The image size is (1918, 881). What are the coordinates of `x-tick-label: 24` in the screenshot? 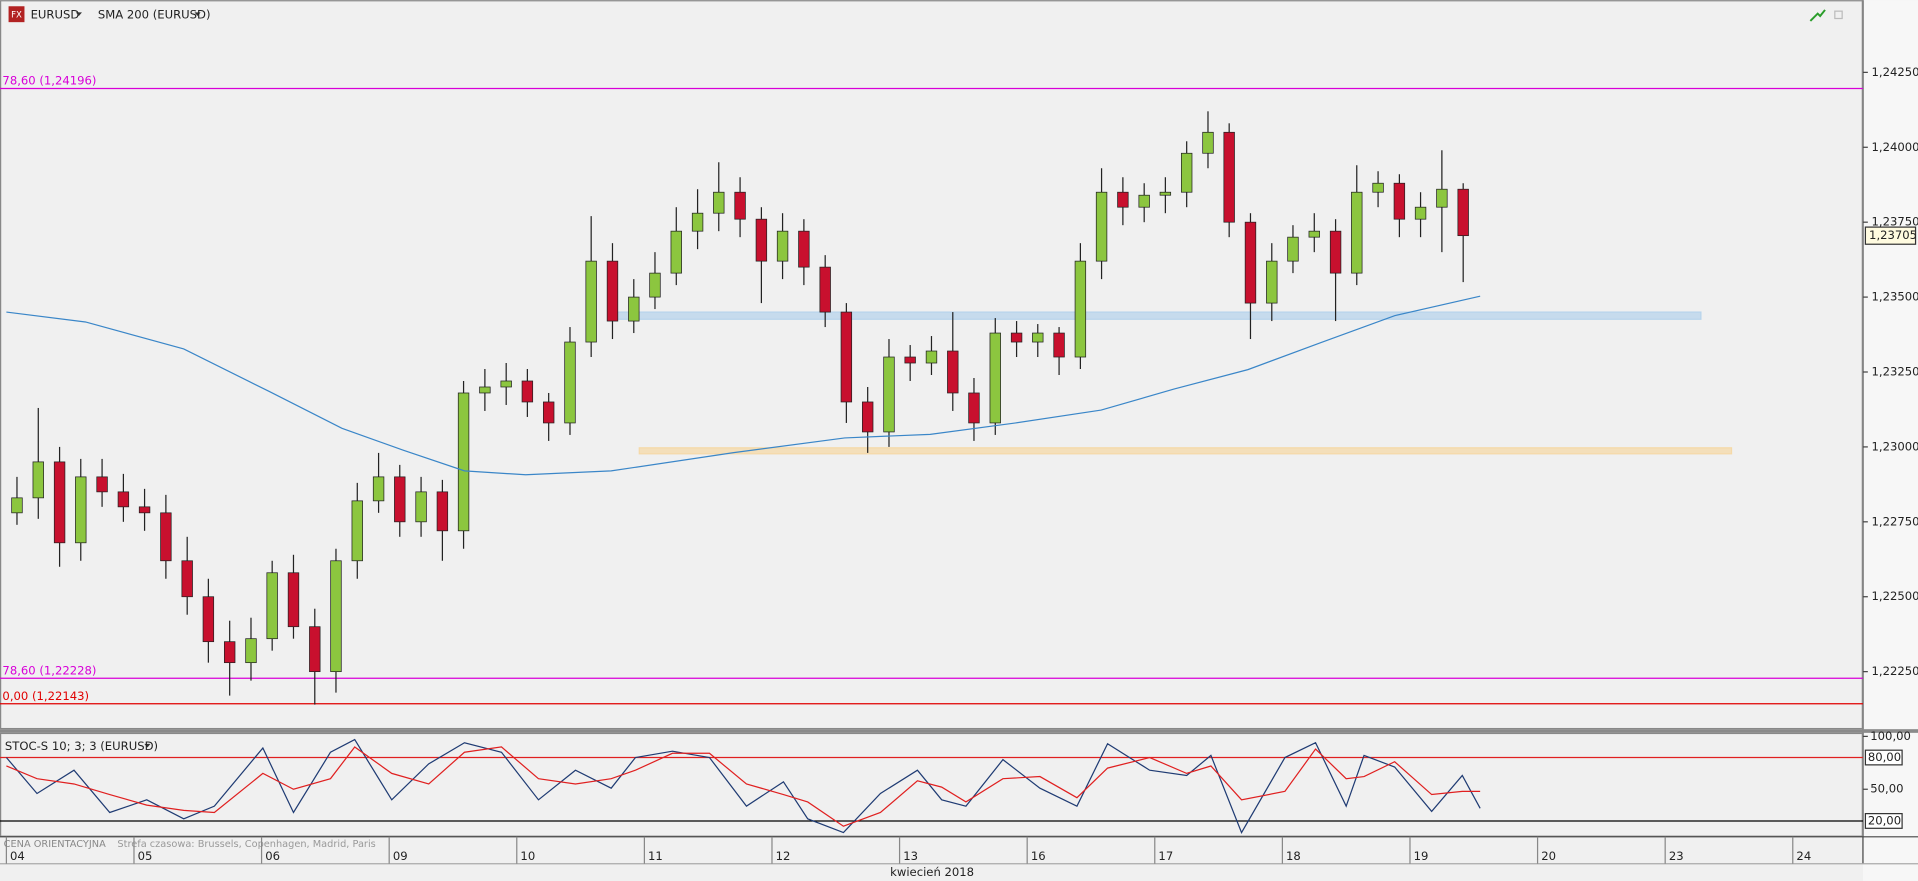 It's located at (1803, 856).